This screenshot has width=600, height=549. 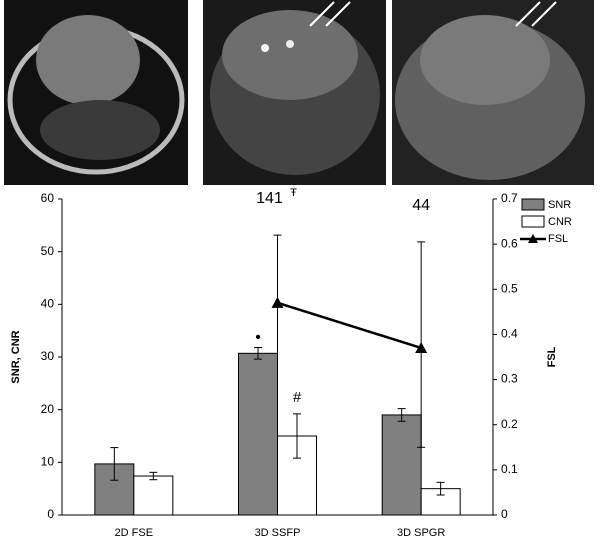 What do you see at coordinates (421, 533) in the screenshot?
I see `x-tick-label: 3D SPGR` at bounding box center [421, 533].